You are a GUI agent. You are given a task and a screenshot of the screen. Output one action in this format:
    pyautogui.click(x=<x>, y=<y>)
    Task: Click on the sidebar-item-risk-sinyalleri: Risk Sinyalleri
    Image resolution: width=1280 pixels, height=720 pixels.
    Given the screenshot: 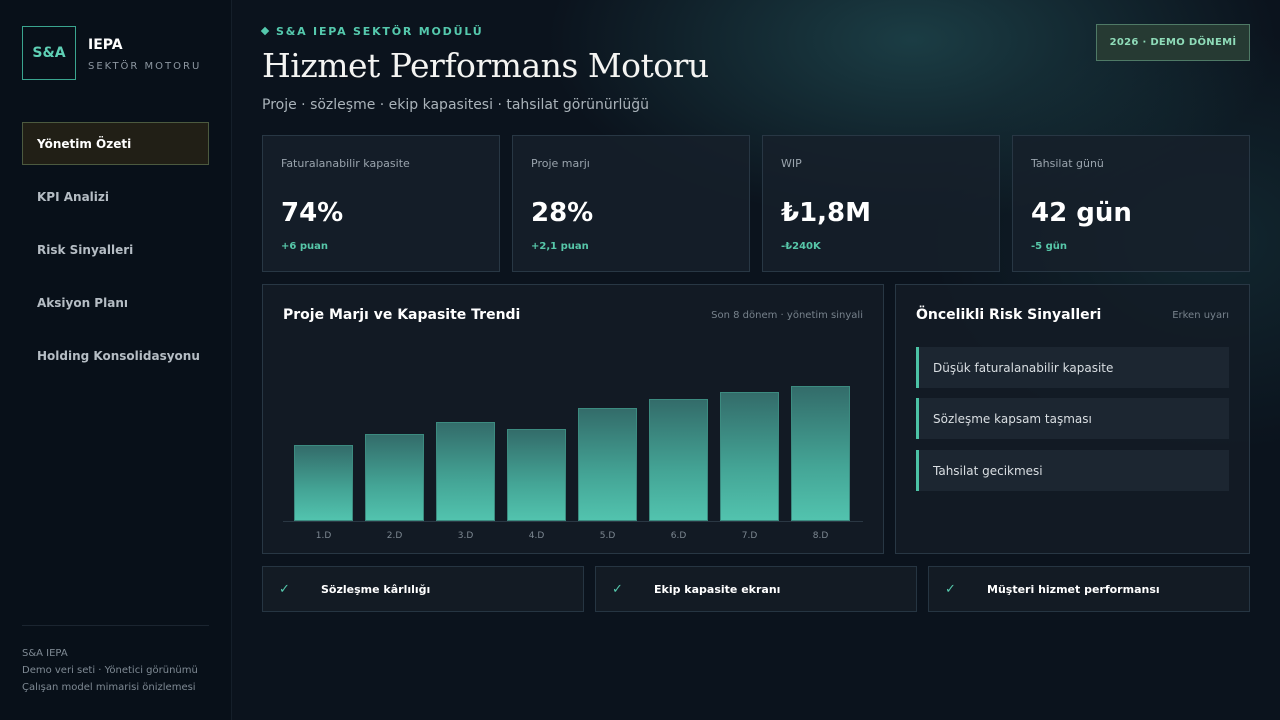 What is the action you would take?
    pyautogui.click(x=85, y=249)
    